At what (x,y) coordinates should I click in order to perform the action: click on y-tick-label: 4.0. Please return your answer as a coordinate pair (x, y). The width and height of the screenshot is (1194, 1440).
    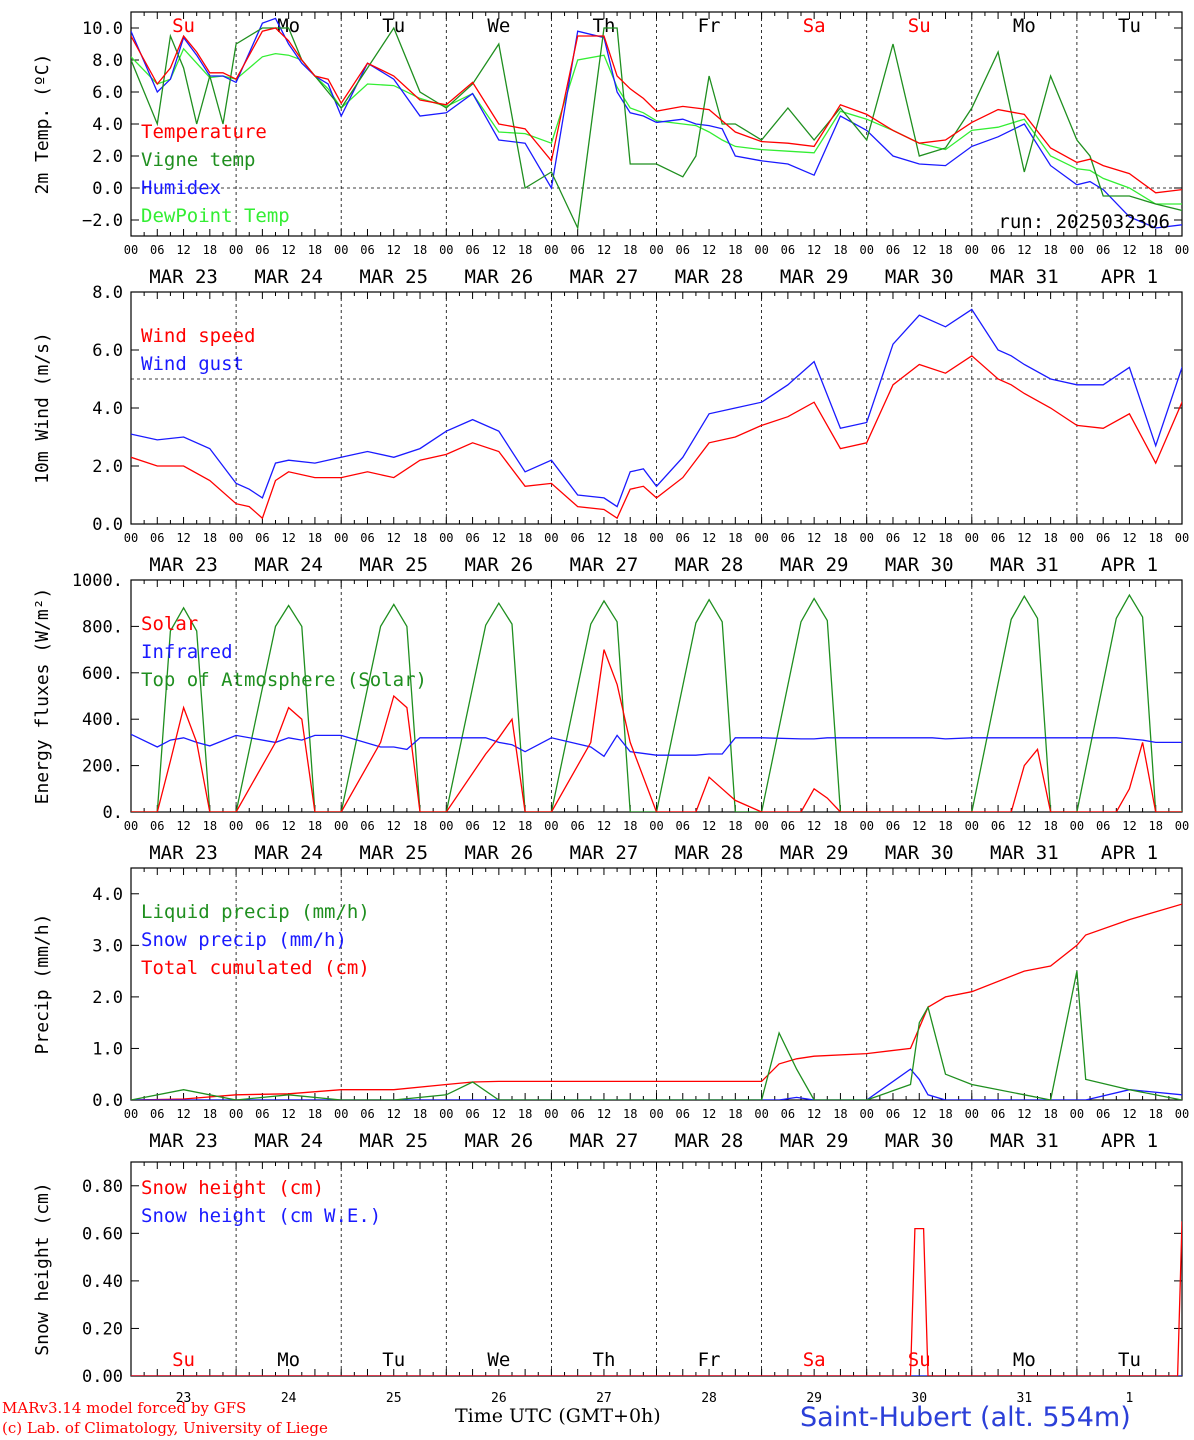
    Looking at the image, I should click on (107, 125).